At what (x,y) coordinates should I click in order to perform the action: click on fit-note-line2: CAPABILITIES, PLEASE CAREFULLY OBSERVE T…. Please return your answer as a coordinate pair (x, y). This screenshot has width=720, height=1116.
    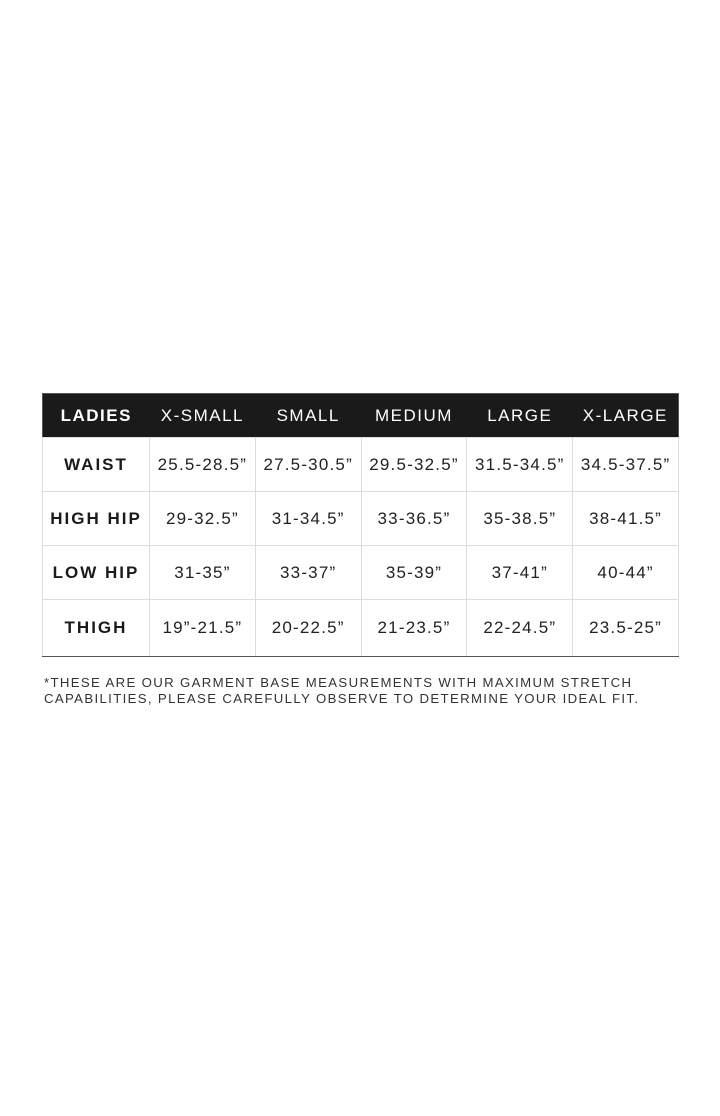
    Looking at the image, I should click on (342, 698).